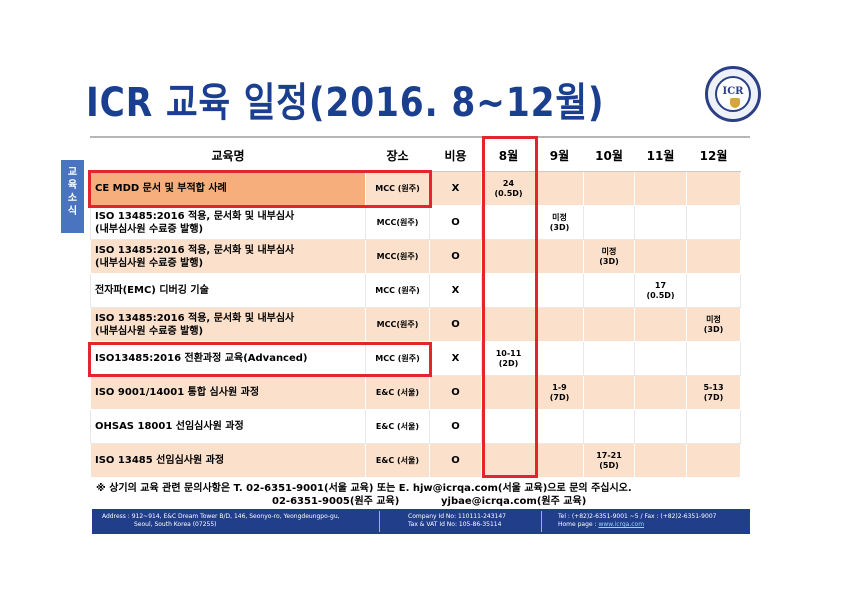  What do you see at coordinates (228, 392) in the screenshot?
I see `course-name-cell: ISO 9001/14001 통합 심사원 과정` at bounding box center [228, 392].